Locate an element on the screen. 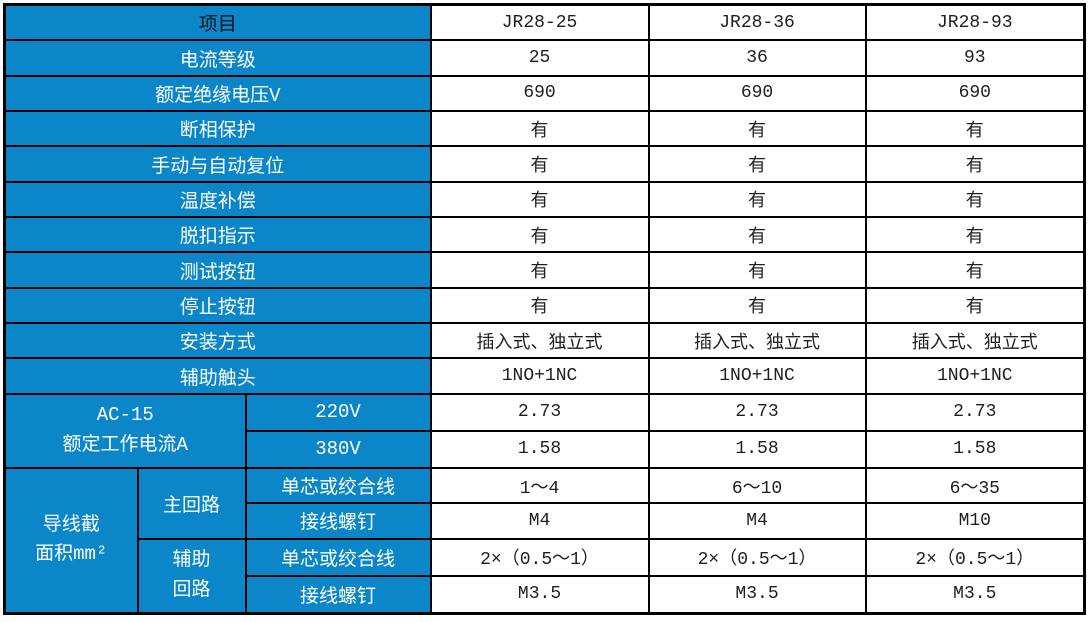 The image size is (1088, 622). table-row: 测试按钮 有 有 有 is located at coordinates (544, 270).